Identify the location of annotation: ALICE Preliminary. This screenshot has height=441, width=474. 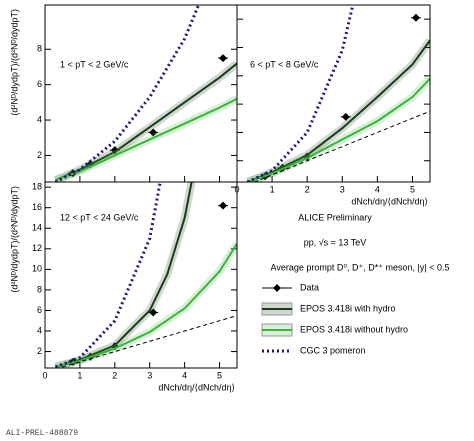
(335, 217).